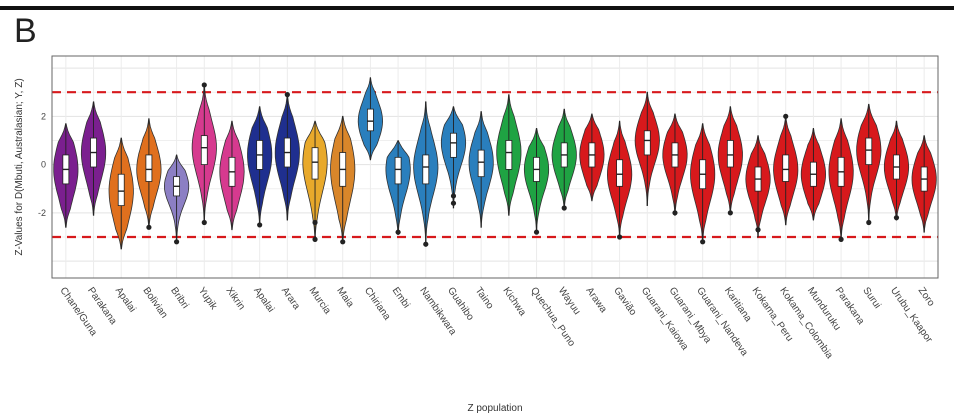 The width and height of the screenshot is (954, 419). Describe the element at coordinates (569, 301) in the screenshot. I see `x-tick-label: Wayuu` at that location.